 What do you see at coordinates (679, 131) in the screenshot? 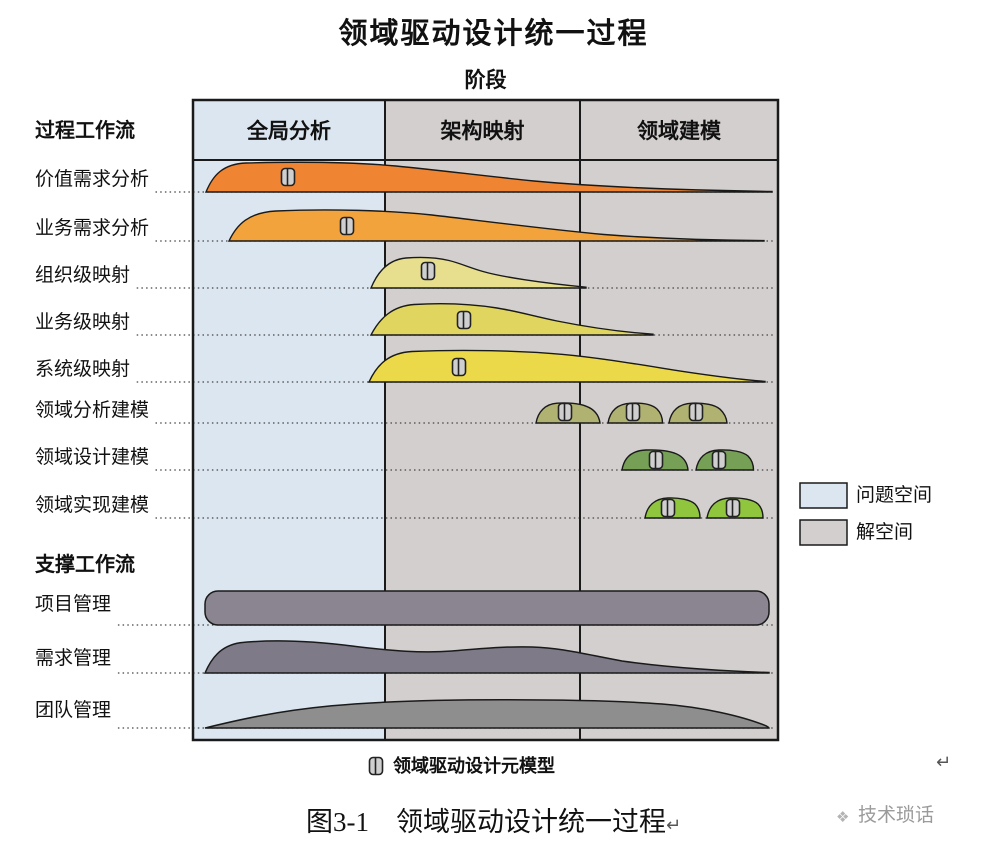
I see `phase-header-domain-modeling: 领域建模` at bounding box center [679, 131].